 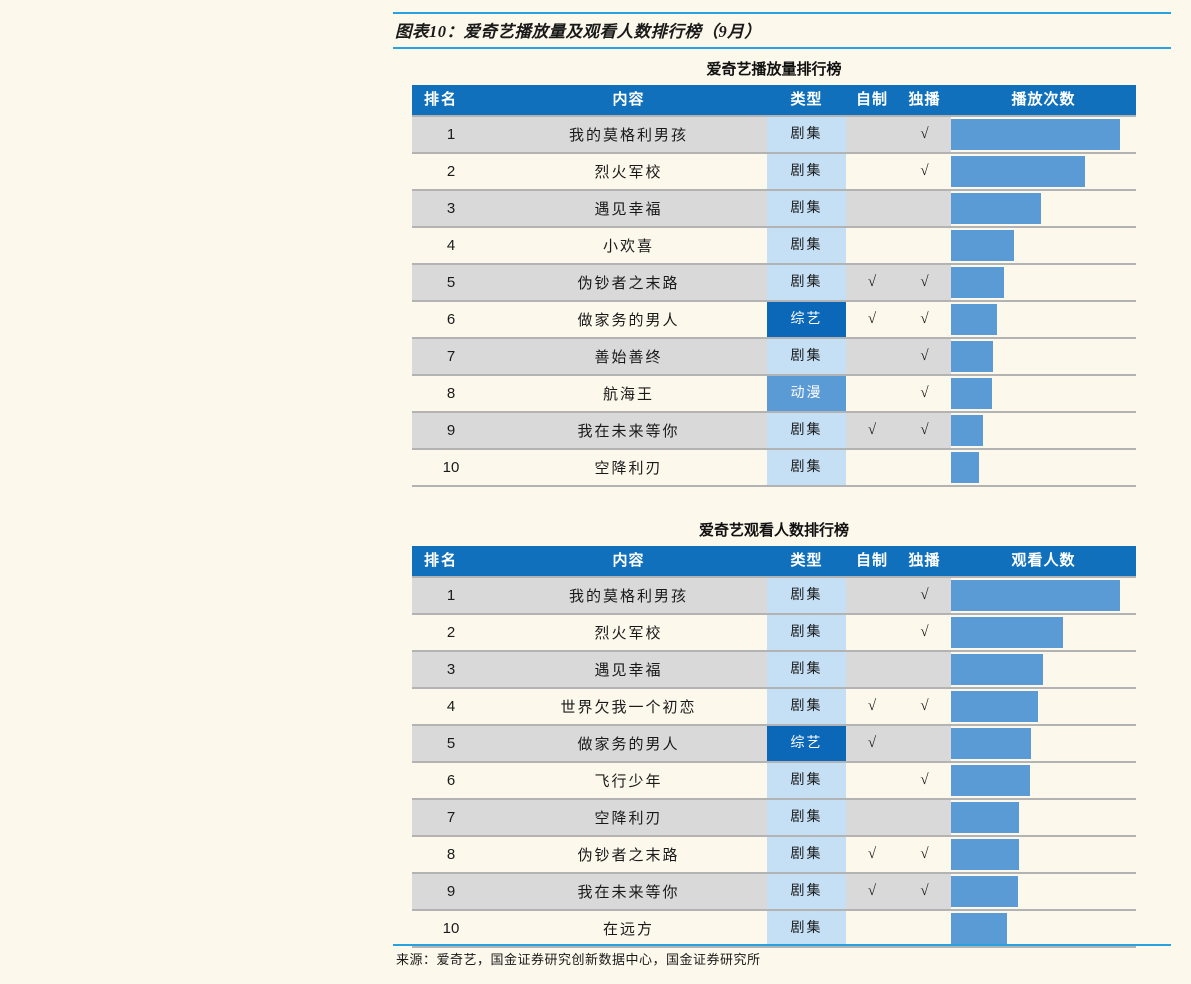 I want to click on col-header-self-produced: 自制, so click(x=872, y=100).